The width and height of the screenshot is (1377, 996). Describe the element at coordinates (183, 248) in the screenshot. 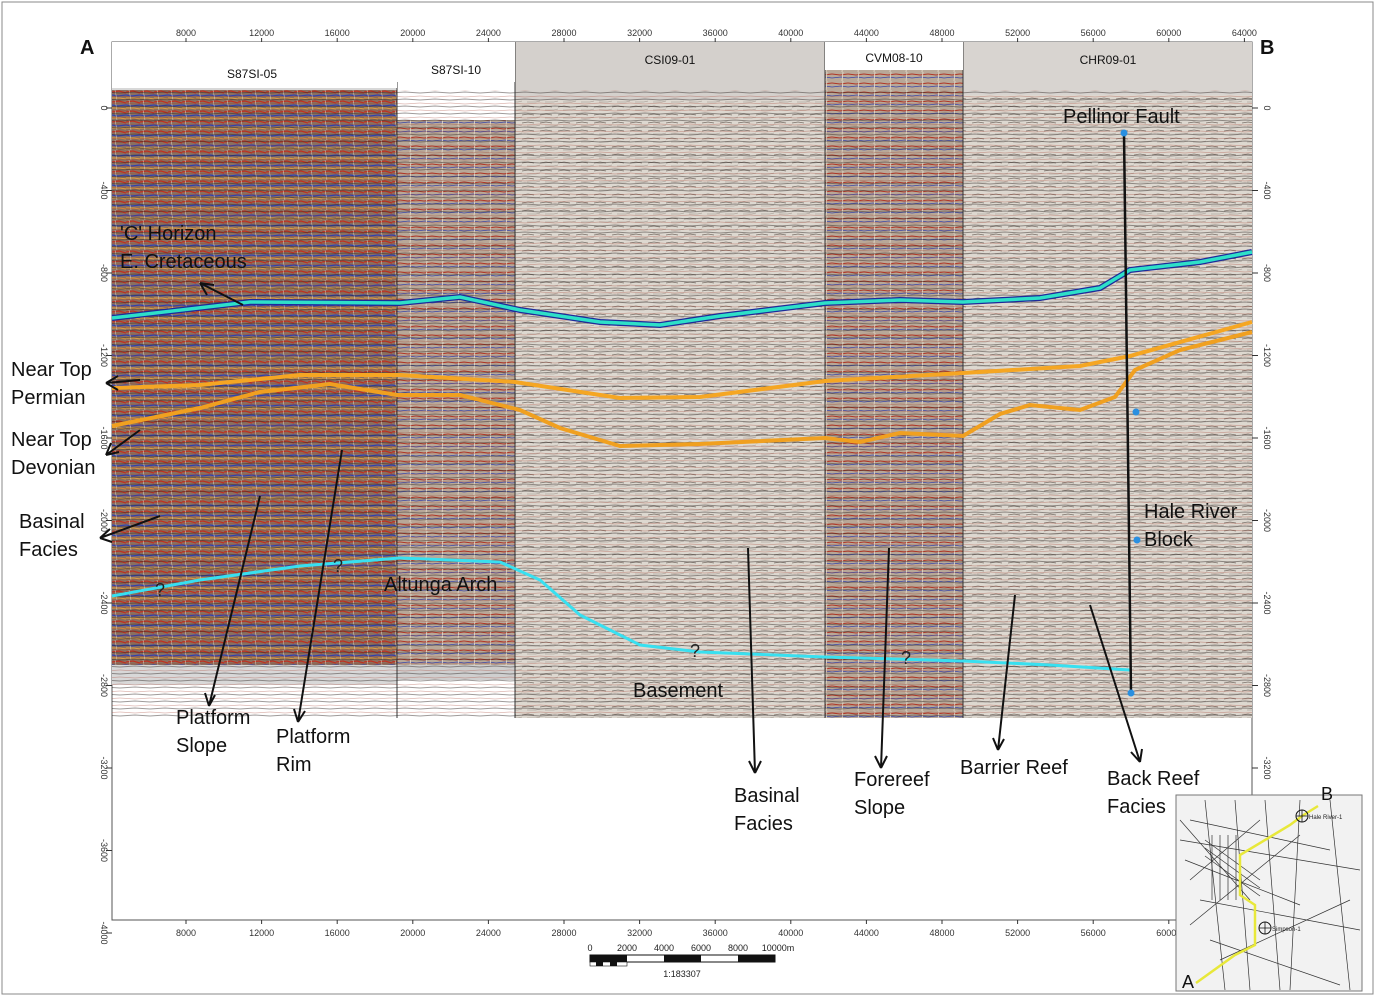

I see `c-horizon-label: 'C' Horizon E. Cretaceous` at that location.